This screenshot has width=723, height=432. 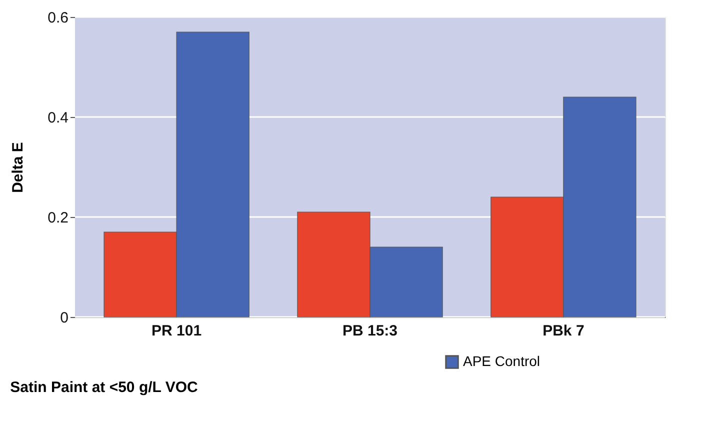 What do you see at coordinates (104, 387) in the screenshot?
I see `text: Satin Paint at <50 g/L VOC` at bounding box center [104, 387].